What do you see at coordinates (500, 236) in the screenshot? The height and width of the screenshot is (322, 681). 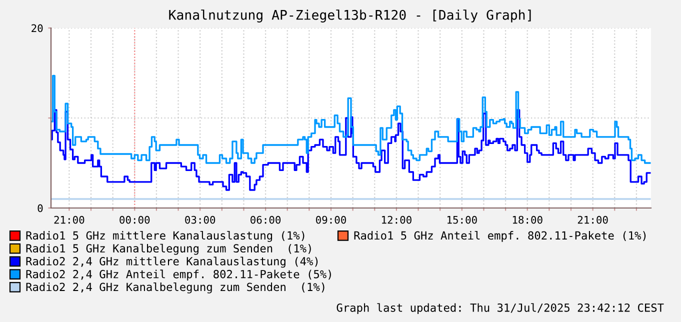 I see `legend-label: Radio1 5 GHz Anteil empf. 802.11-Pakete (1%)` at bounding box center [500, 236].